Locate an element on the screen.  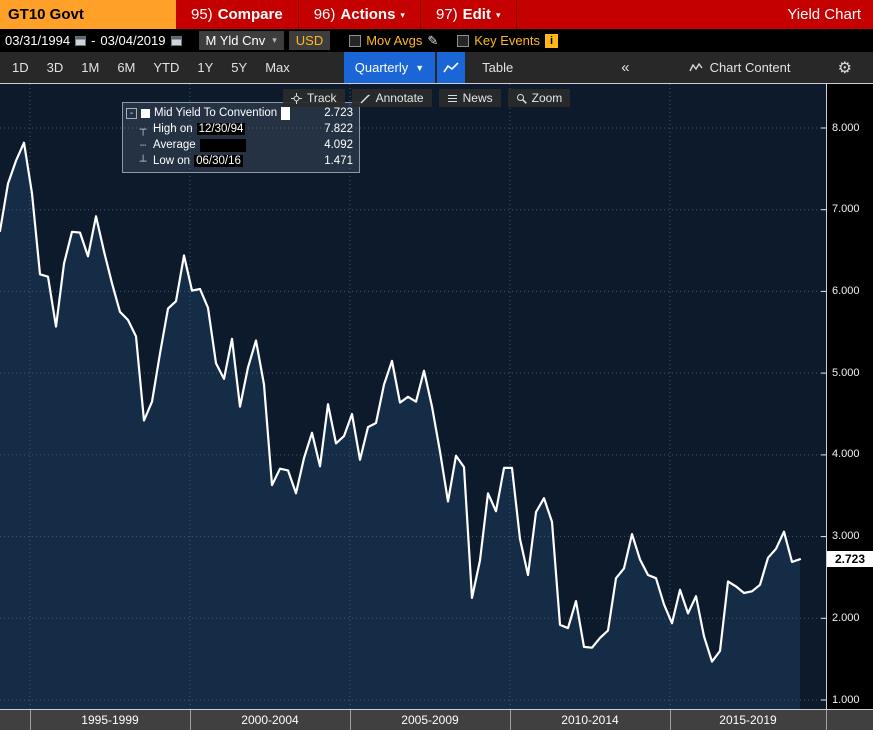
average-value: 4.092 is located at coordinates (338, 145).